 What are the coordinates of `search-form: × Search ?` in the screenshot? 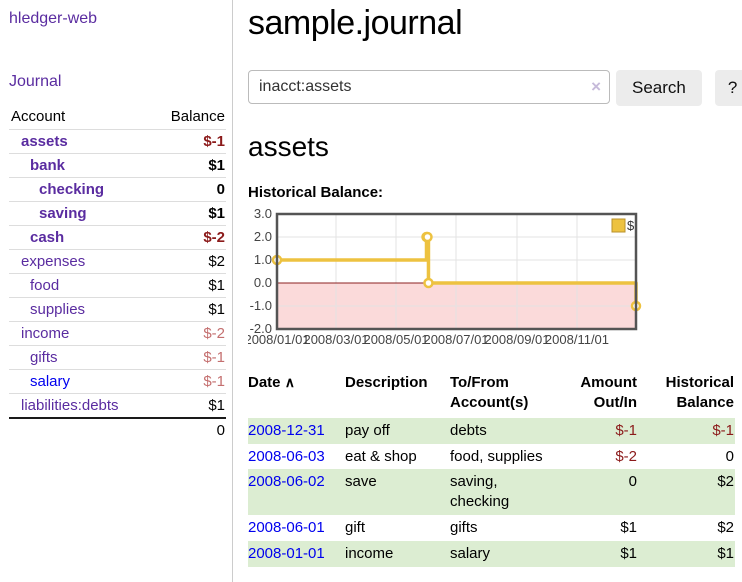 It's located at (495, 88).